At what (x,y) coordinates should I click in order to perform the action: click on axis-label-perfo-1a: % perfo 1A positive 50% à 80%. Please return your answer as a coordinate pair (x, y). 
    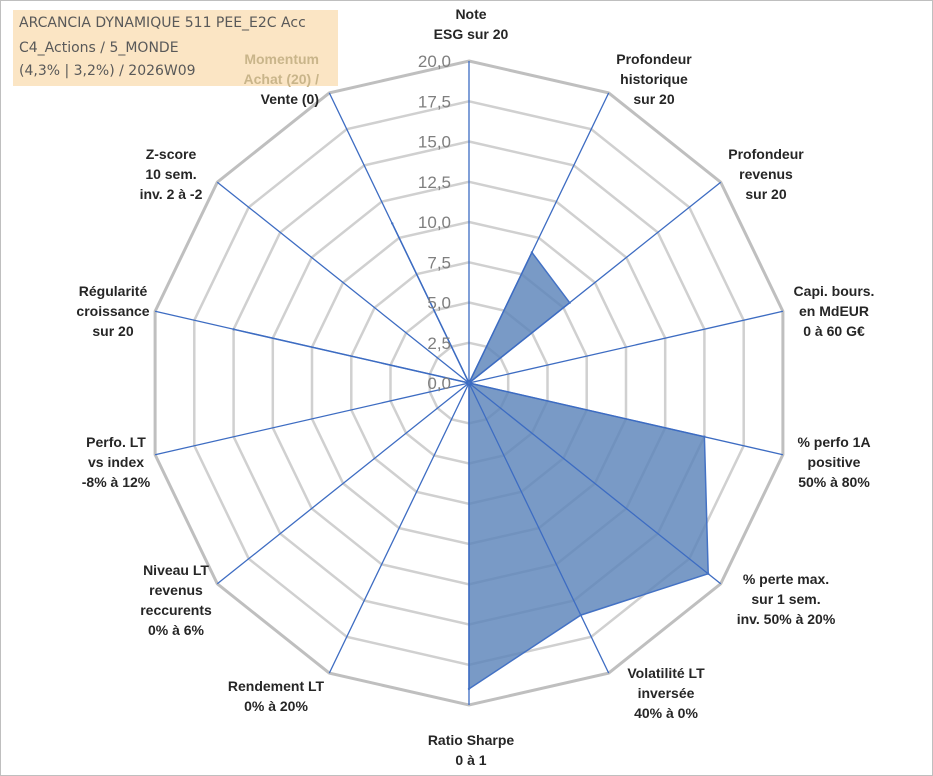
    Looking at the image, I should click on (834, 462).